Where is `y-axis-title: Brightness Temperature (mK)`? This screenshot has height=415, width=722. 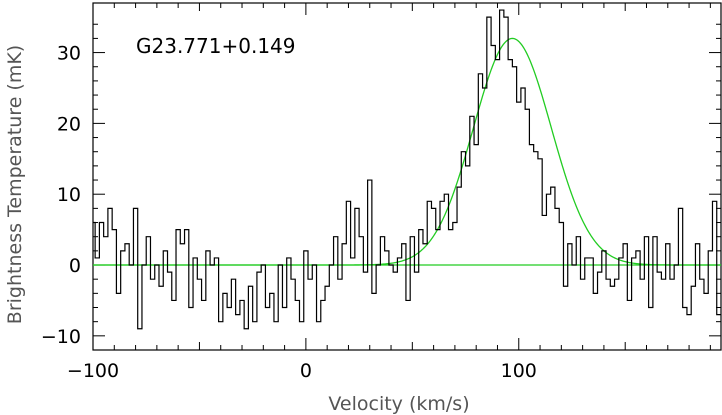
y-axis-title: Brightness Temperature (mK) is located at coordinates (15, 184).